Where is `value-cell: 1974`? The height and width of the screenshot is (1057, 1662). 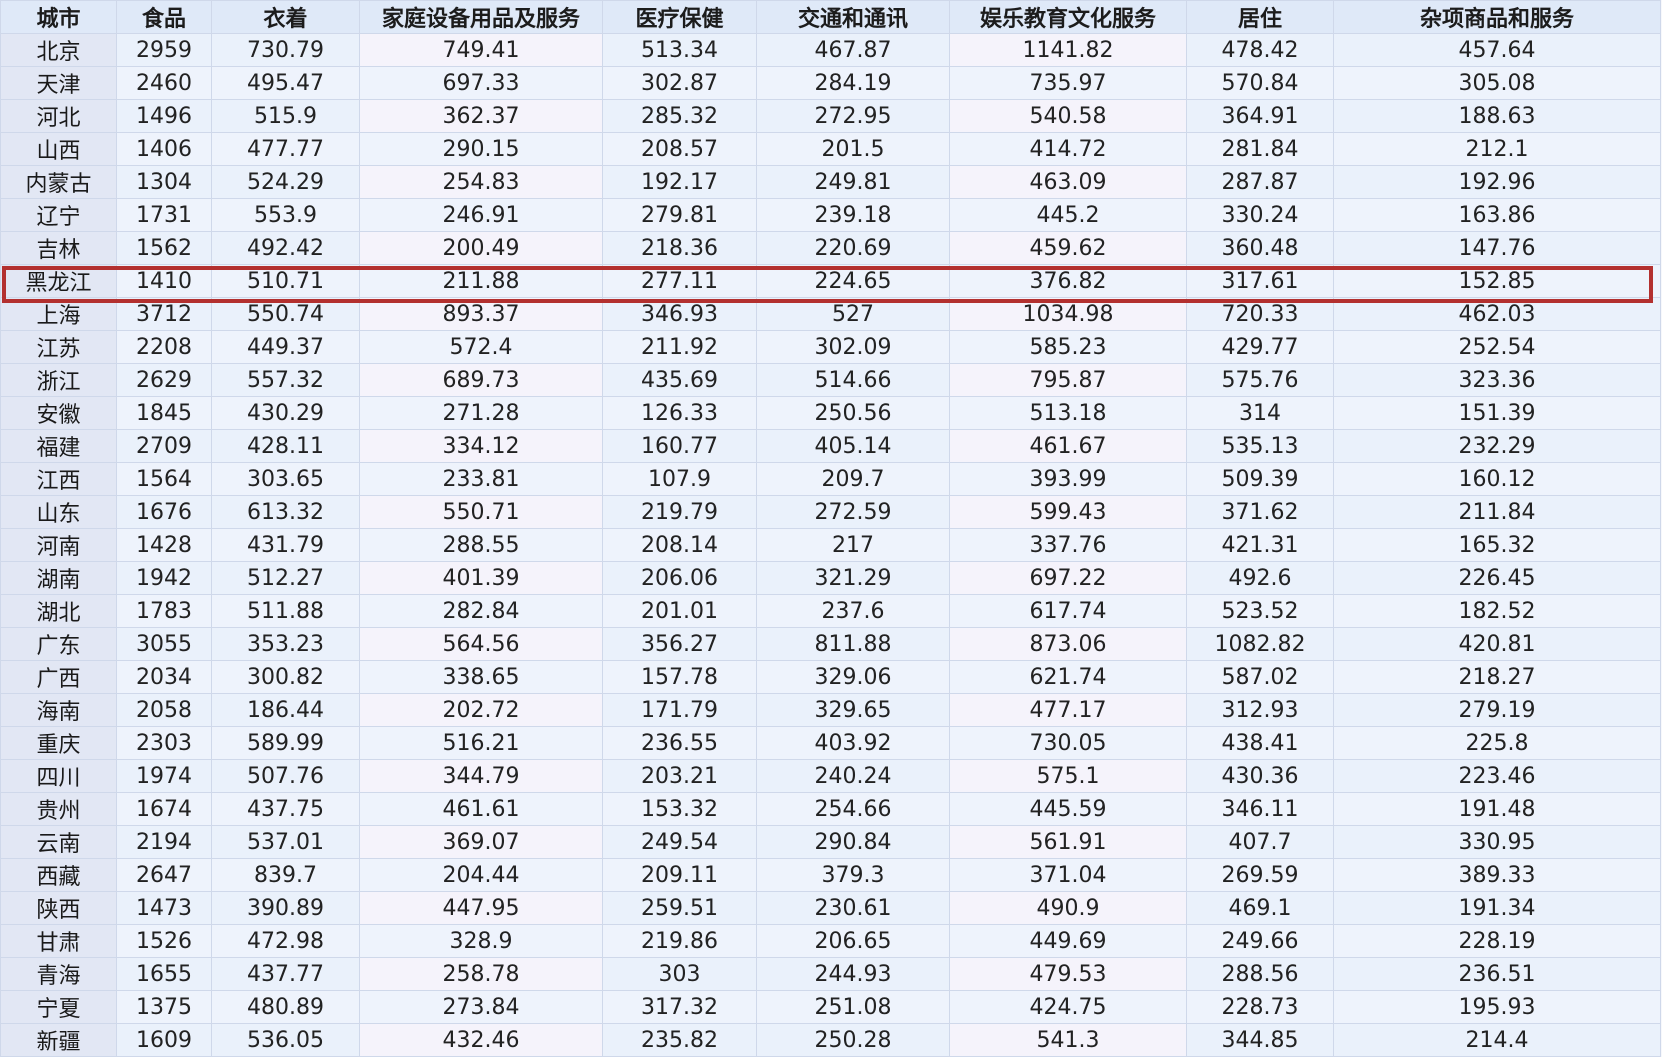 value-cell: 1974 is located at coordinates (164, 776).